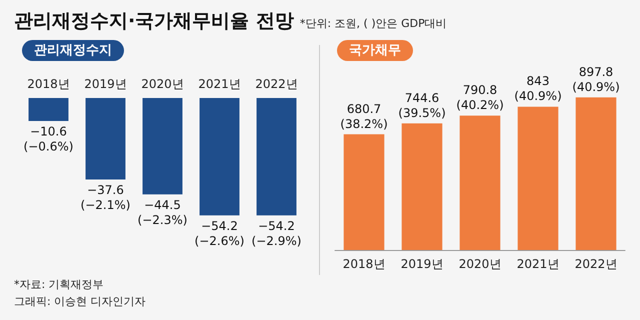  I want to click on data-label: 843 (40.9%), so click(538, 89).